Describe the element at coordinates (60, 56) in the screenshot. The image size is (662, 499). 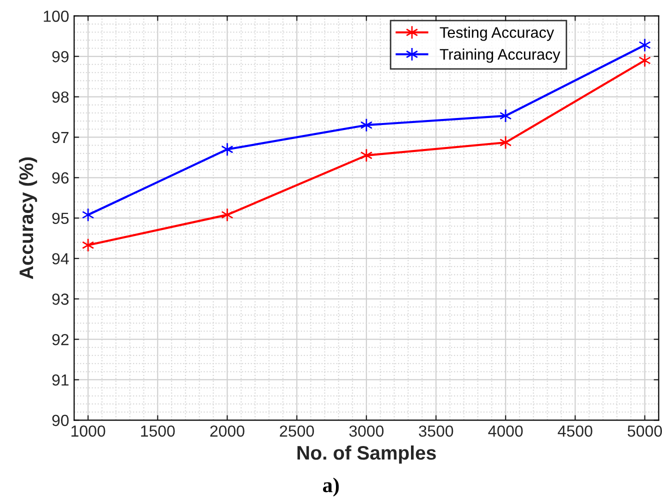
I see `y-tick-label: 99` at that location.